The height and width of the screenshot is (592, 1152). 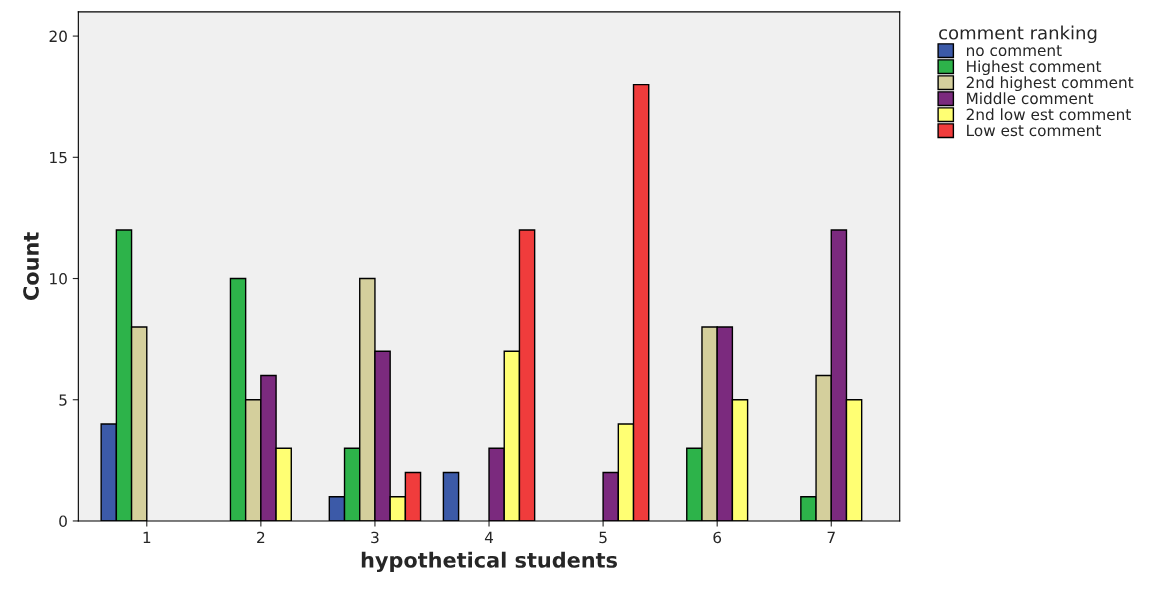 What do you see at coordinates (31, 266) in the screenshot?
I see `y-axis-title: Count` at bounding box center [31, 266].